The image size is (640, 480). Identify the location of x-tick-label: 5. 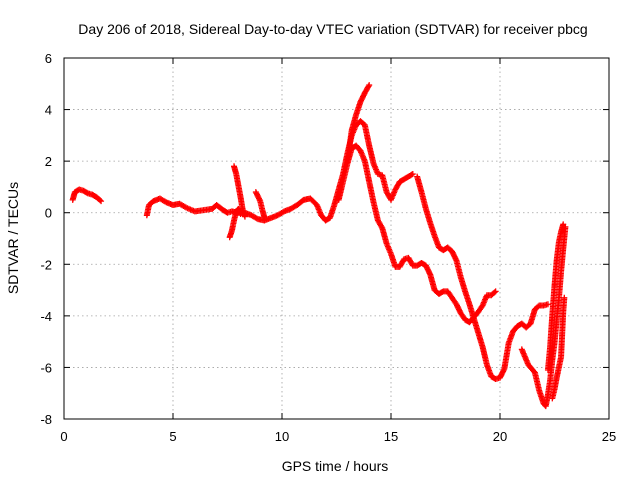
(172, 436).